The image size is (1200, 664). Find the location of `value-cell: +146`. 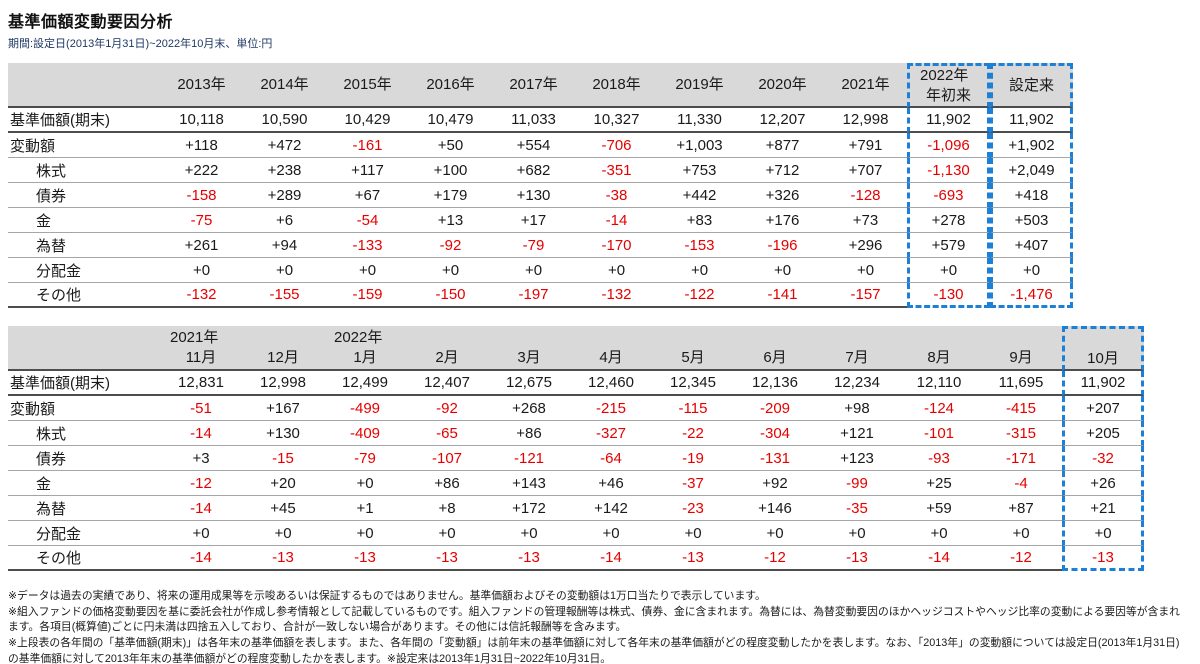

value-cell: +146 is located at coordinates (775, 508).